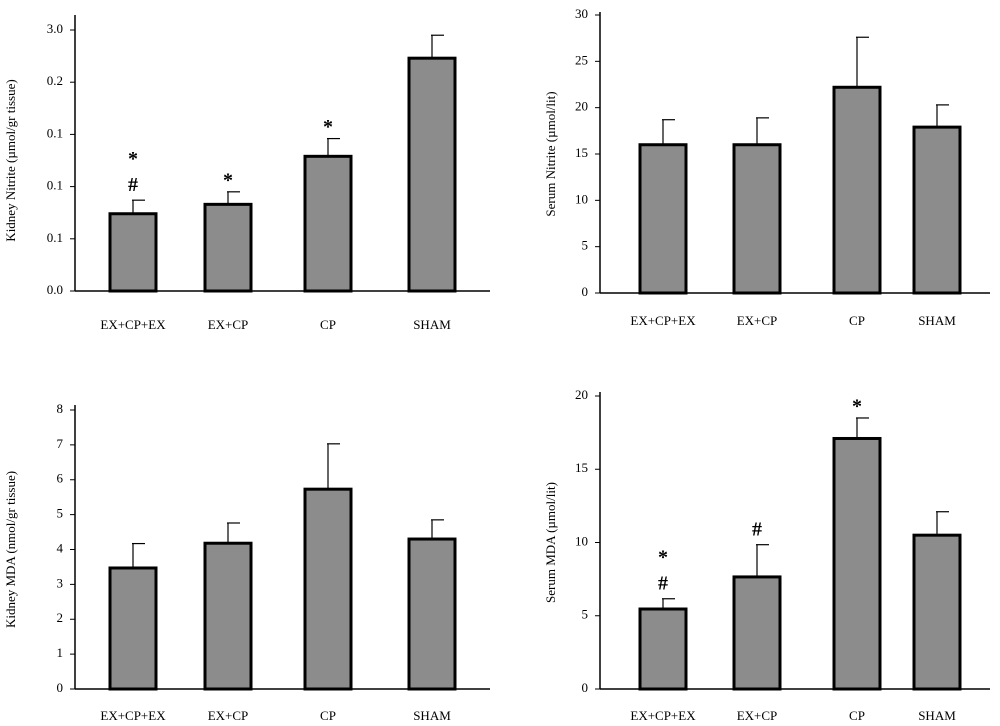  What do you see at coordinates (10, 160) in the screenshot?
I see `y-axis-label: Kidney Nitrite (µmol/gr tissue)` at bounding box center [10, 160].